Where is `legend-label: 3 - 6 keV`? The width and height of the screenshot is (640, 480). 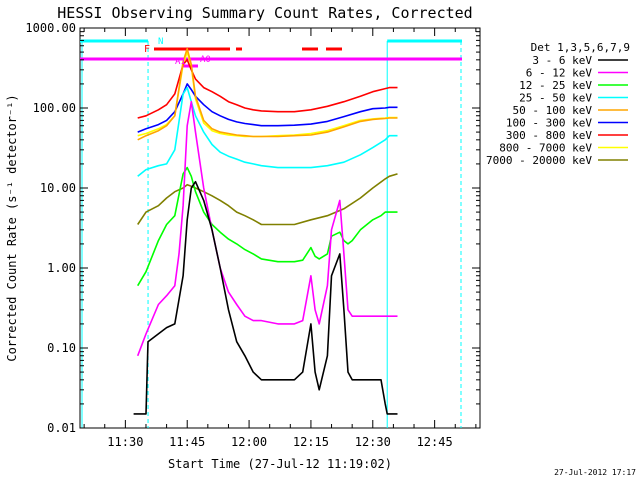
legend-label: 3 - 6 keV is located at coordinates (562, 60).